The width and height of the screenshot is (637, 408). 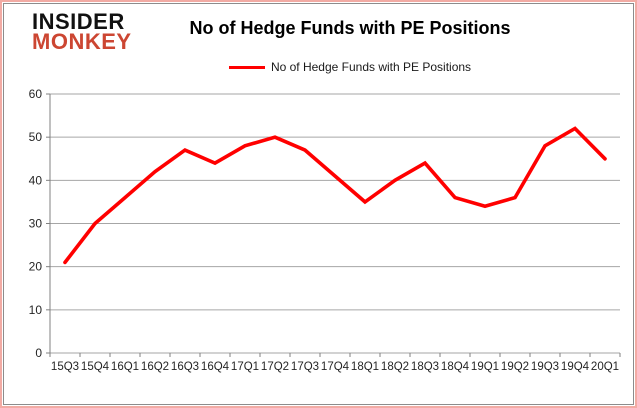 What do you see at coordinates (605, 367) in the screenshot?
I see `x-axis-tick-label: 20Q1` at bounding box center [605, 367].